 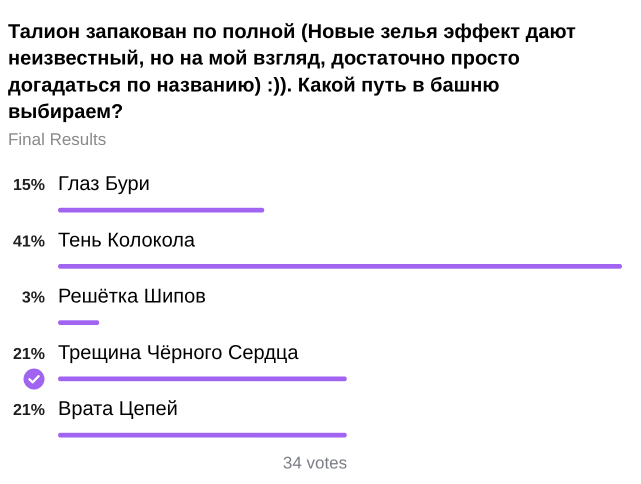 I want to click on y-tick-label: Тень Колокола, so click(x=127, y=240).